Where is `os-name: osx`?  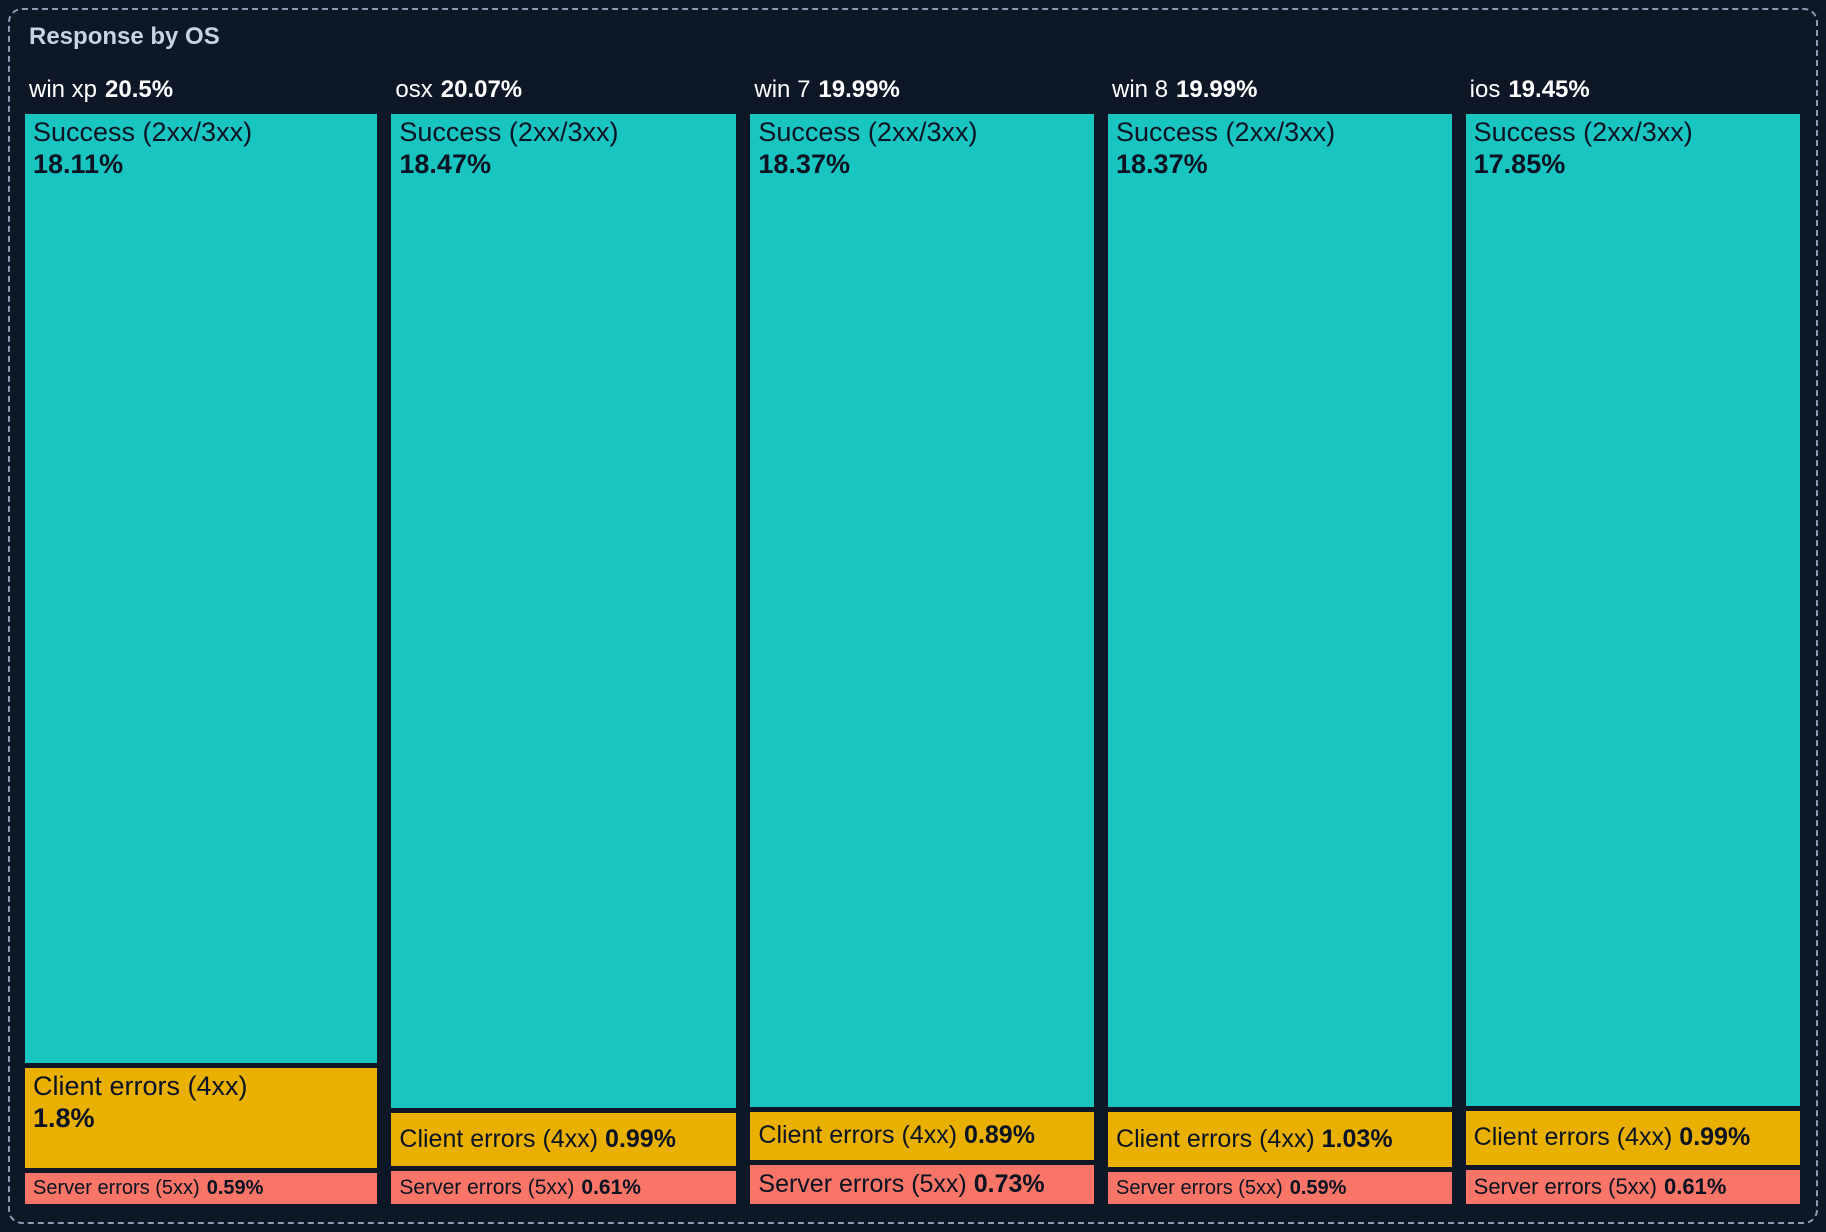
os-name: osx is located at coordinates (414, 89).